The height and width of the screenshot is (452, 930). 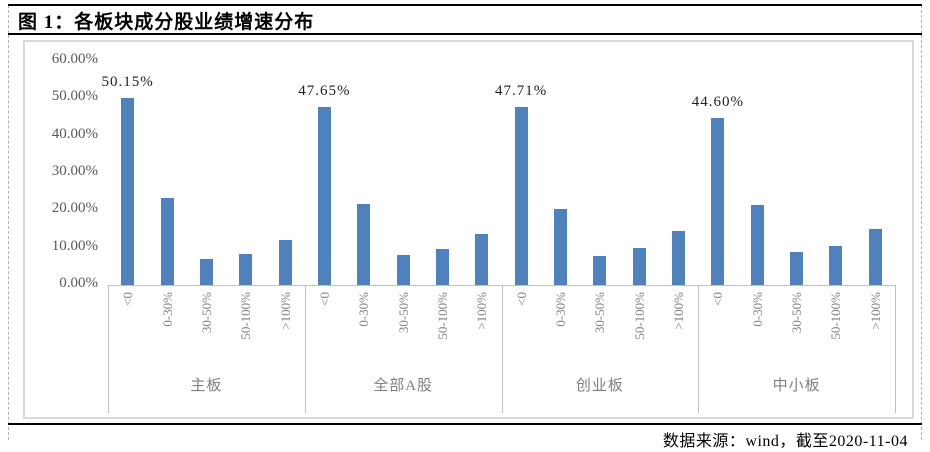 What do you see at coordinates (74, 133) in the screenshot?
I see `y-axis-tick-label: 40.00%` at bounding box center [74, 133].